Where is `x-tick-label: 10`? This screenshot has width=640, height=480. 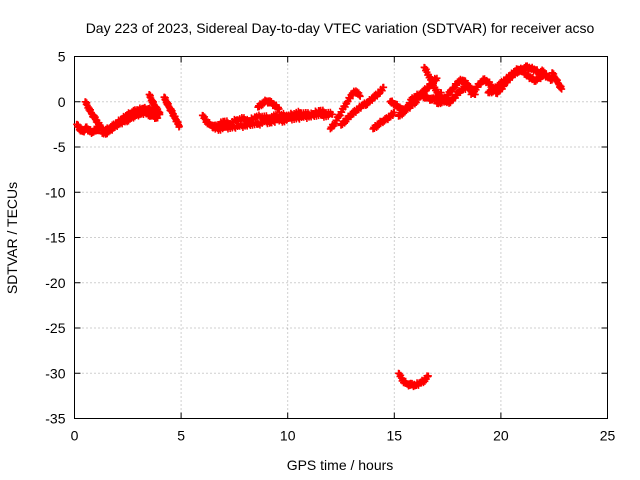 x-tick-label: 10 is located at coordinates (288, 436).